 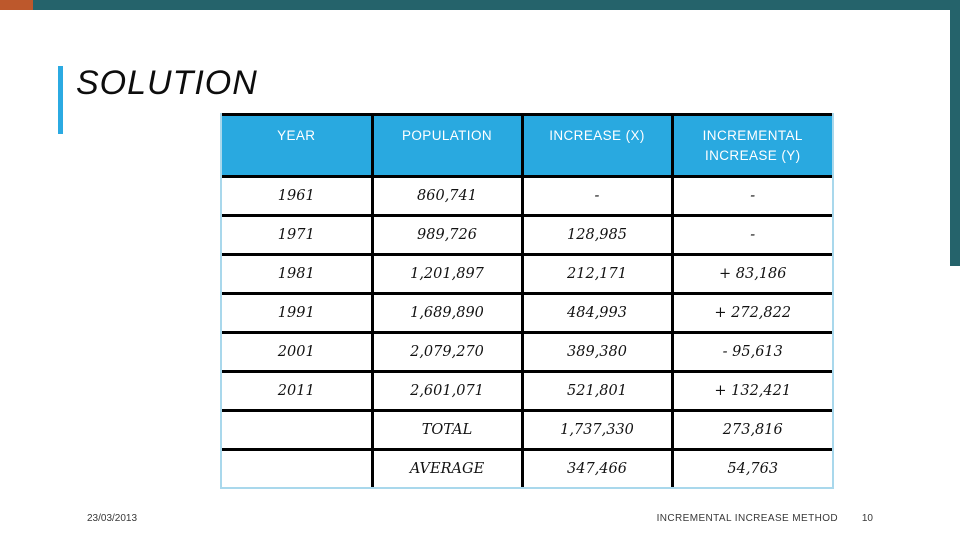 I want to click on table-row: 2001 2,079,270 389,380 - 95,613, so click(x=527, y=352).